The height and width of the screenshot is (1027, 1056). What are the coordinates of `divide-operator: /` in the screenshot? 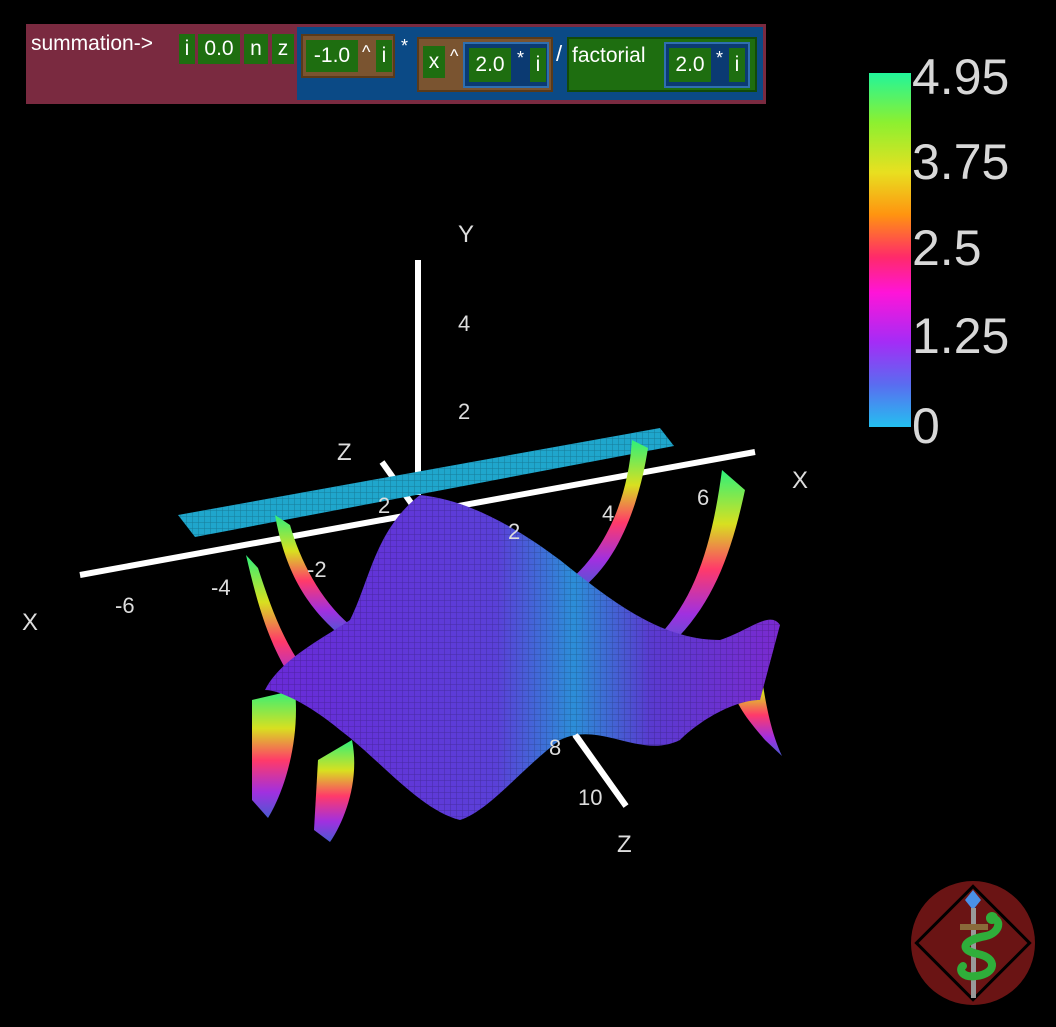 It's located at (559, 53).